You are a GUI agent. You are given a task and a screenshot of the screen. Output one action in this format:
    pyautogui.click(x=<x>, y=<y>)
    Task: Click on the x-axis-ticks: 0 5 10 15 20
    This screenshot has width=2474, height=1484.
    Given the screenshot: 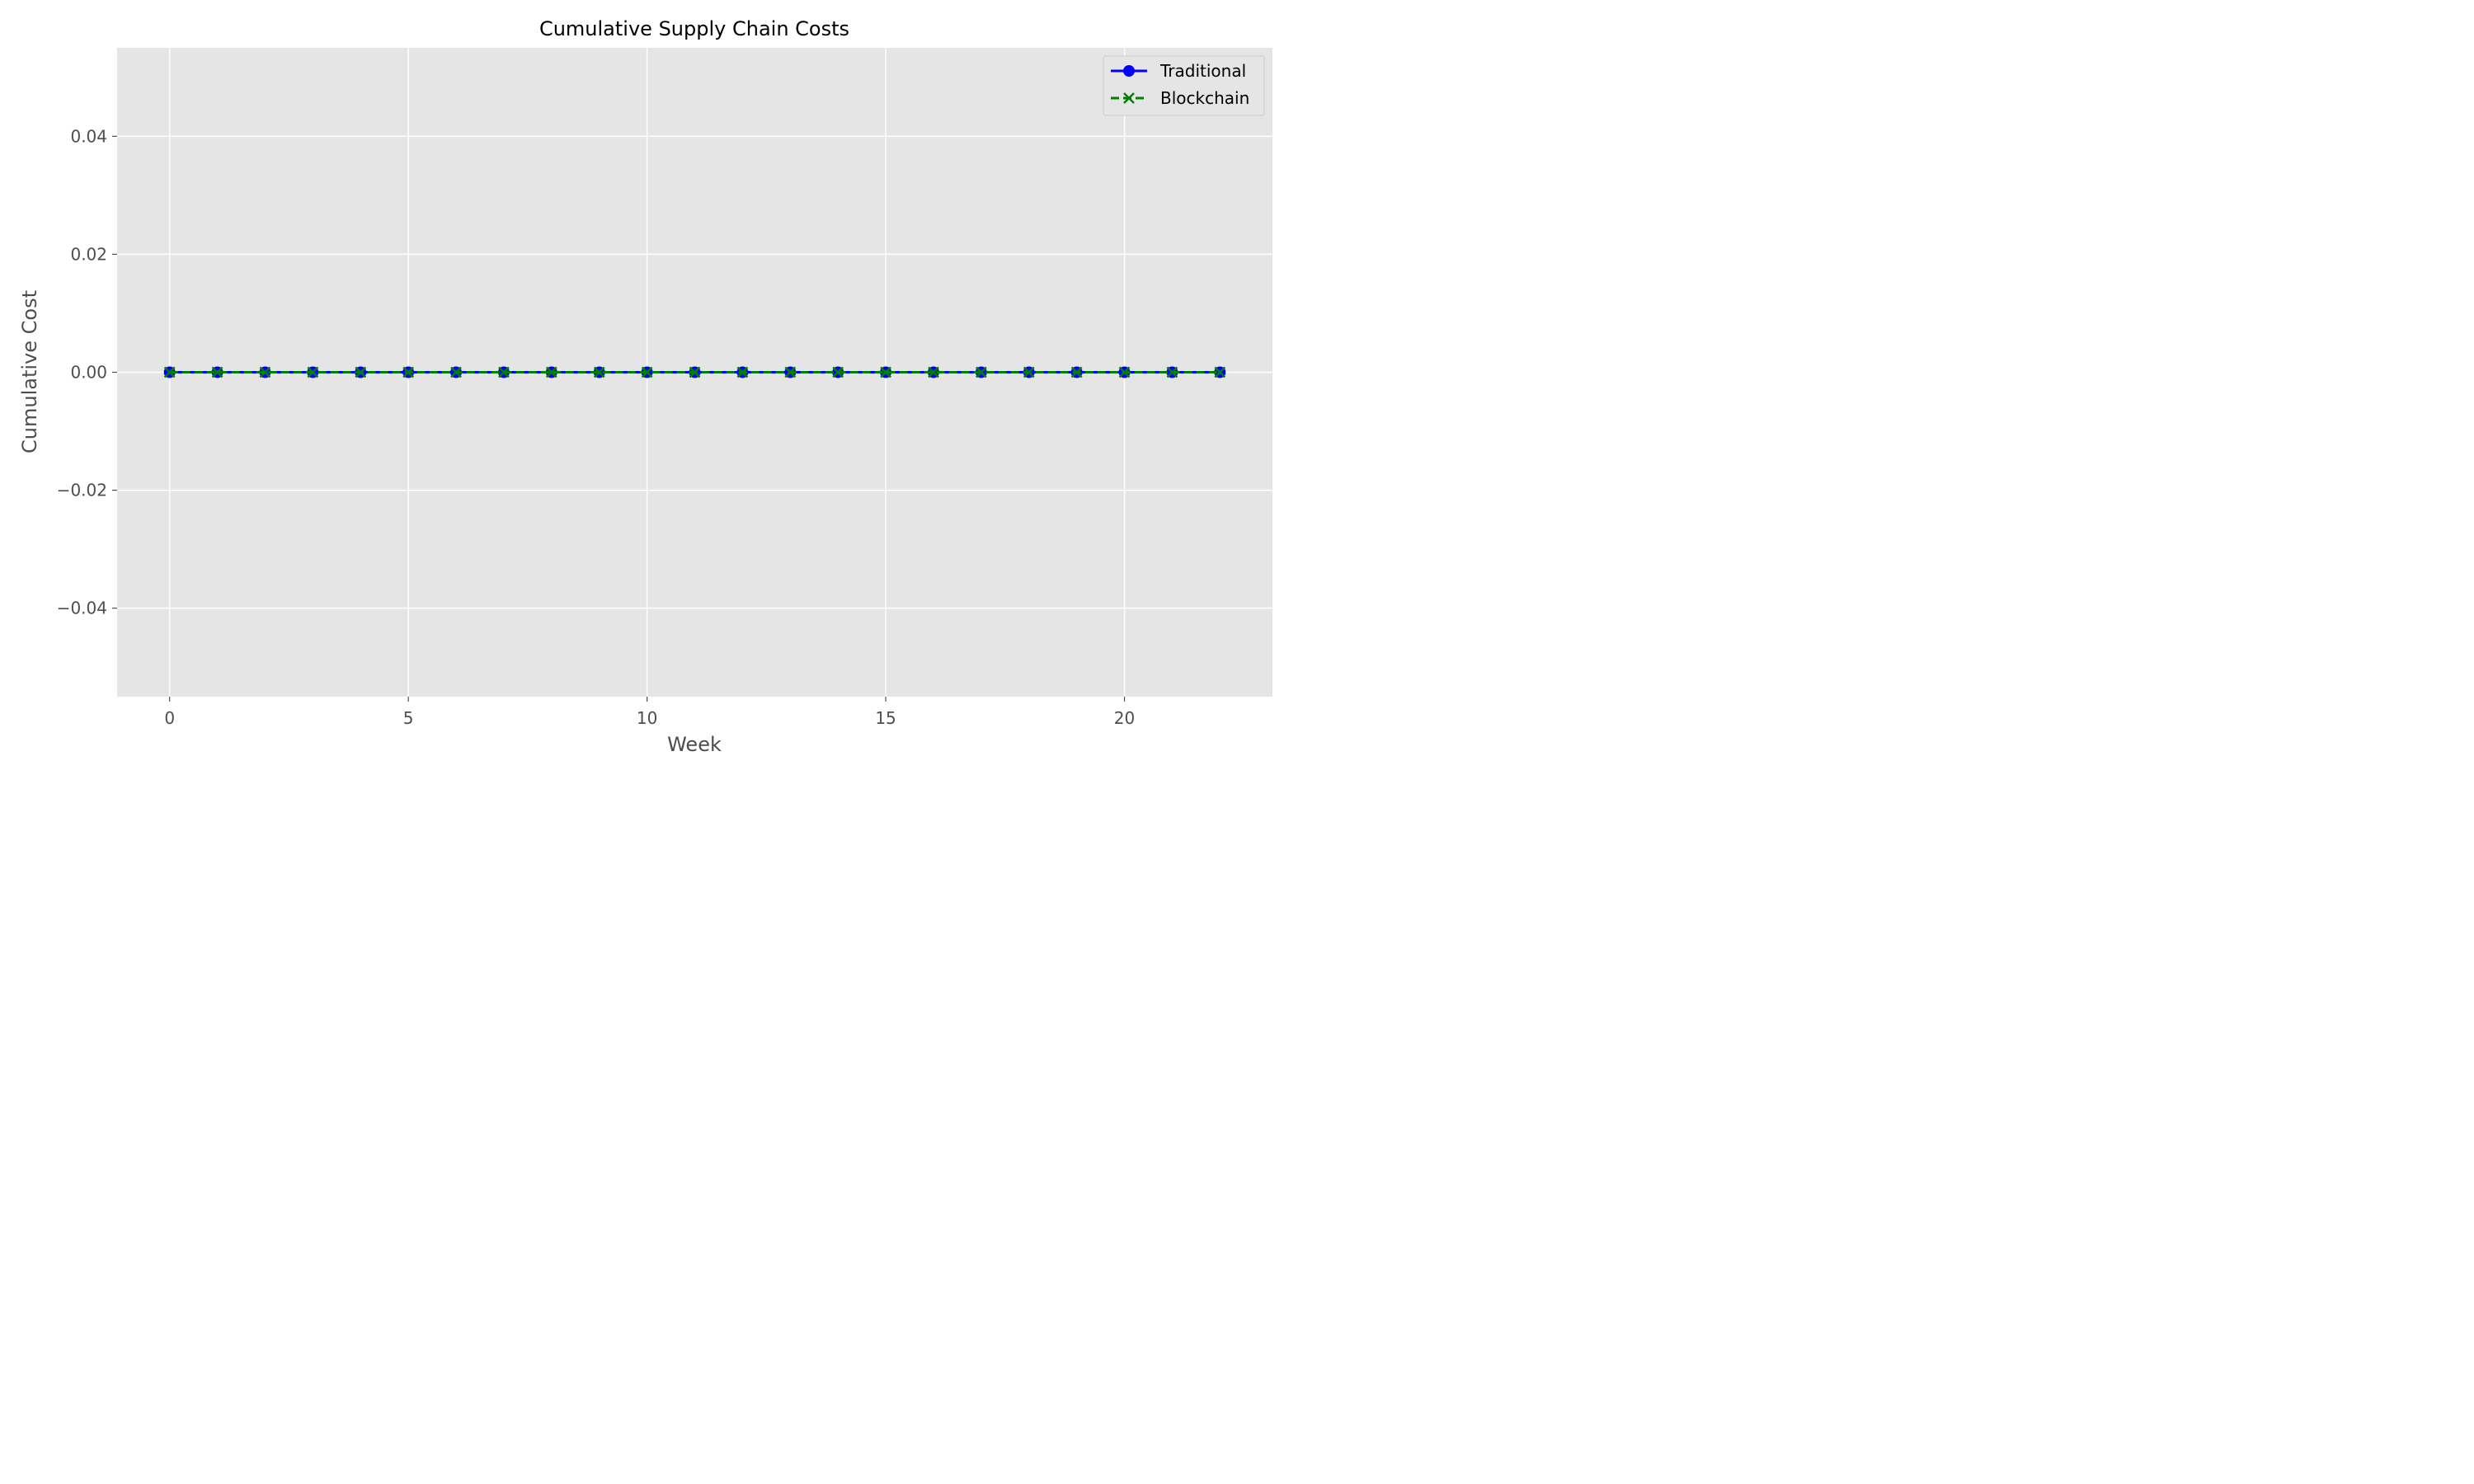 What is the action you would take?
    pyautogui.click(x=649, y=712)
    